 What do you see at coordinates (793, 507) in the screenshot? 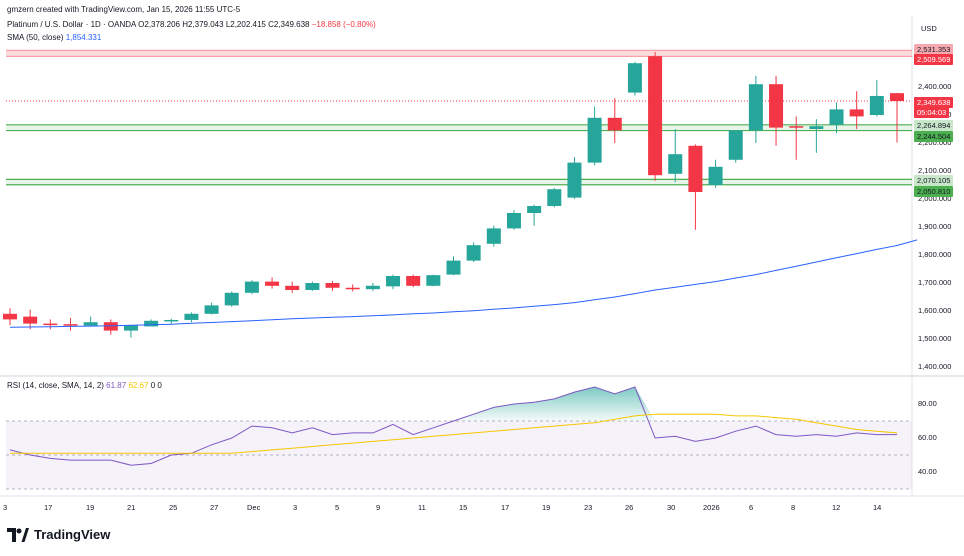
I see `time-tick-label: 8` at bounding box center [793, 507].